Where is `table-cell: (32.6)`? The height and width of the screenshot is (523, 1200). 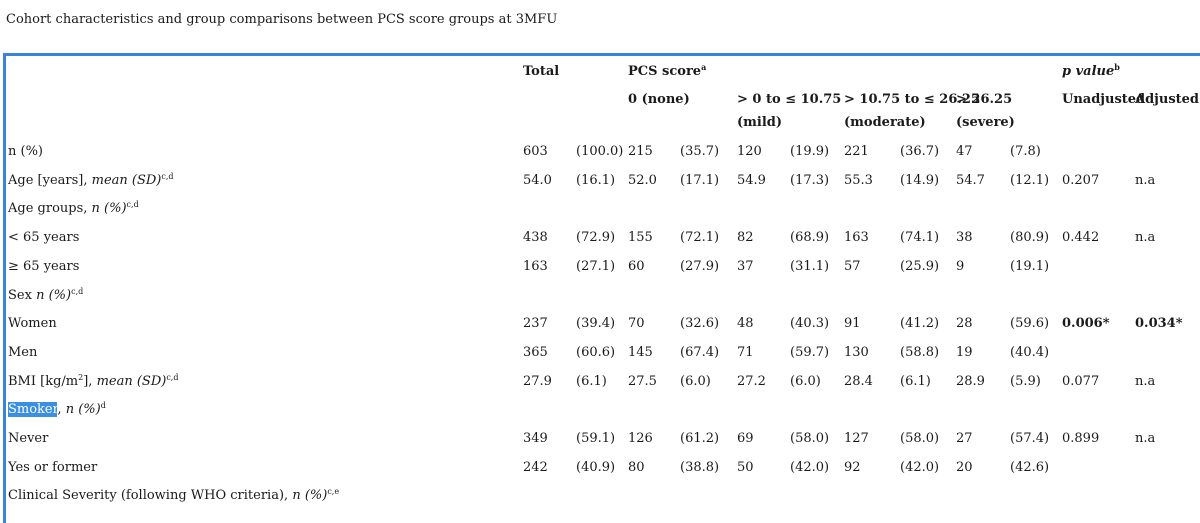 table-cell: (32.6) is located at coordinates (700, 323).